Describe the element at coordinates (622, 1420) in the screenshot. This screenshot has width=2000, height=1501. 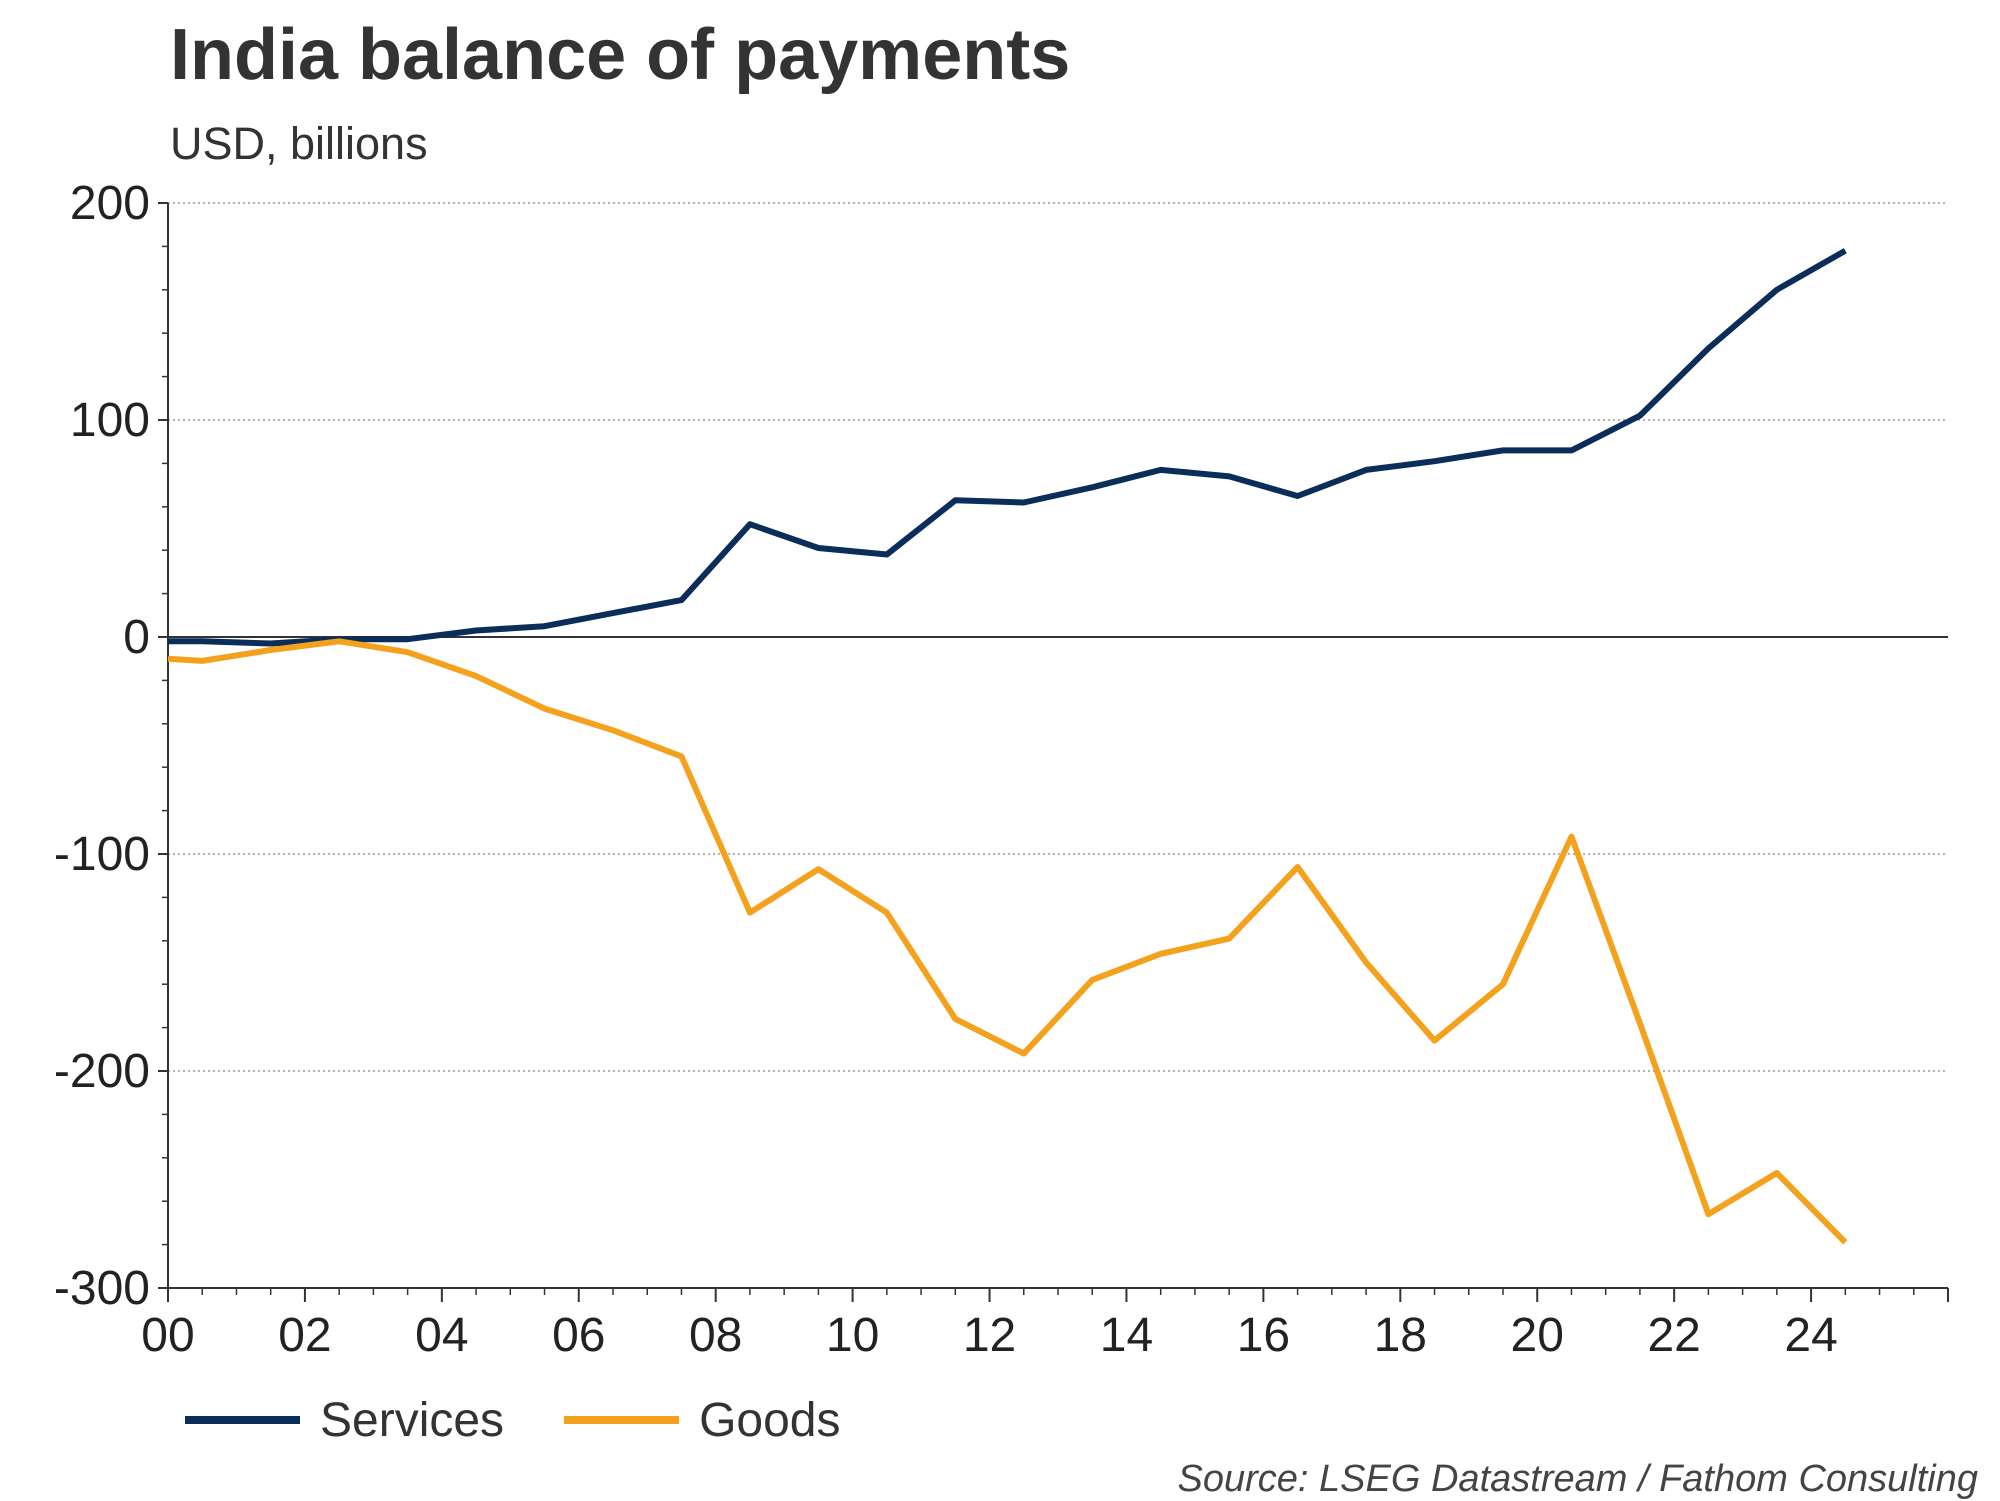
I see `legend-swatch-goods` at that location.